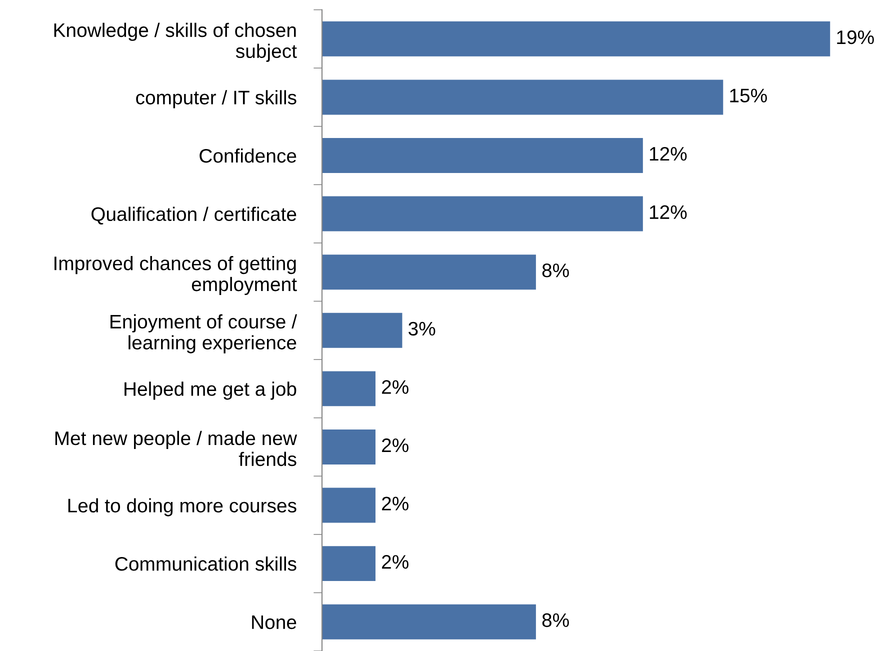 Image resolution: width=886 pixels, height=651 pixels. What do you see at coordinates (748, 95) in the screenshot?
I see `data-label: 15%` at bounding box center [748, 95].